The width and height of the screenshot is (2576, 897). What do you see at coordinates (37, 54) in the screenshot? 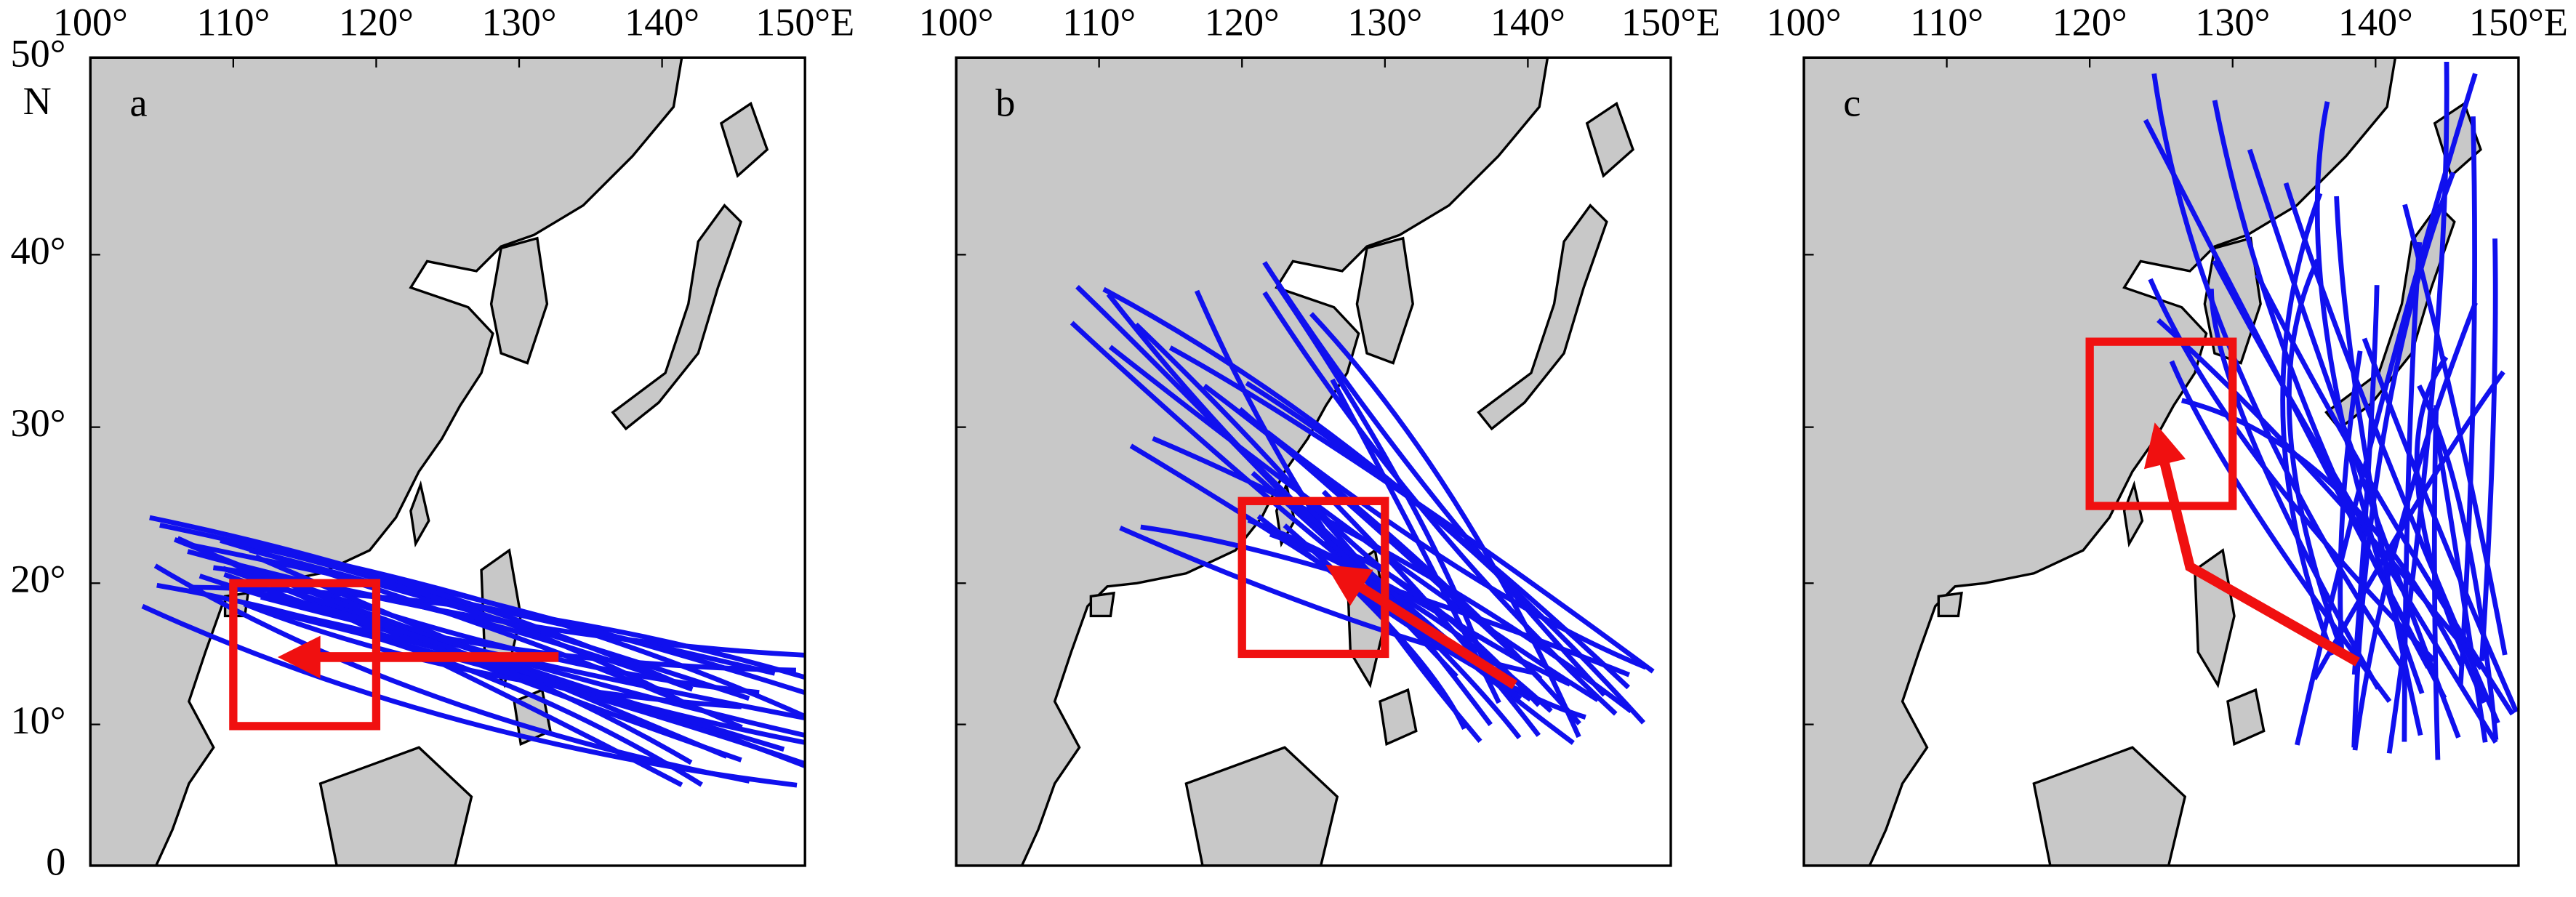
I see `y-tick-label: 50°` at bounding box center [37, 54].